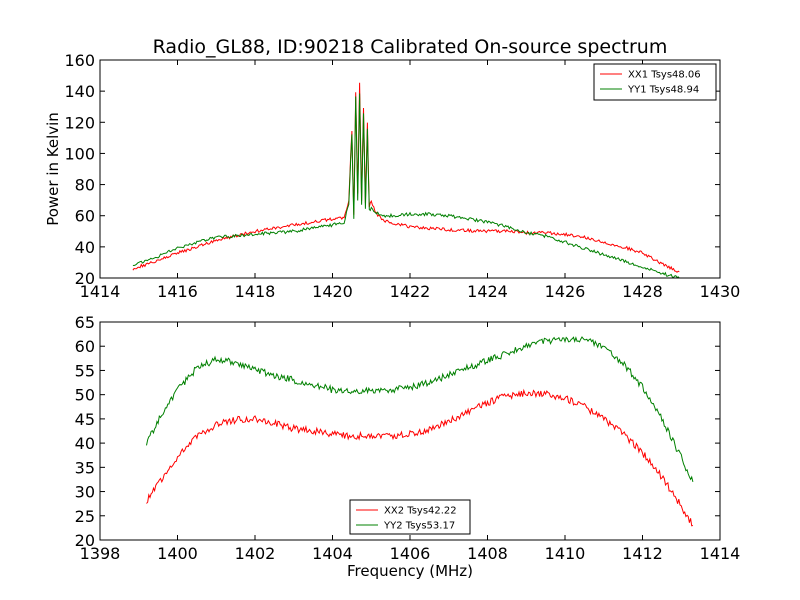 This screenshot has height=600, width=800. Describe the element at coordinates (332, 291) in the screenshot. I see `x-tick-label: 1420` at that location.